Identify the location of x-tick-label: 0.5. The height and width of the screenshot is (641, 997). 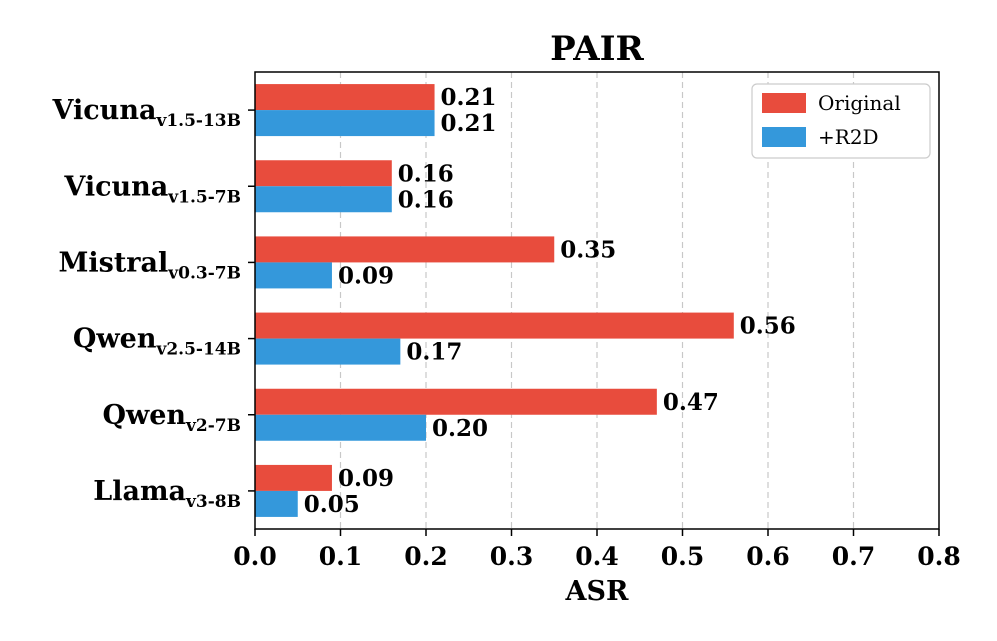
(683, 556).